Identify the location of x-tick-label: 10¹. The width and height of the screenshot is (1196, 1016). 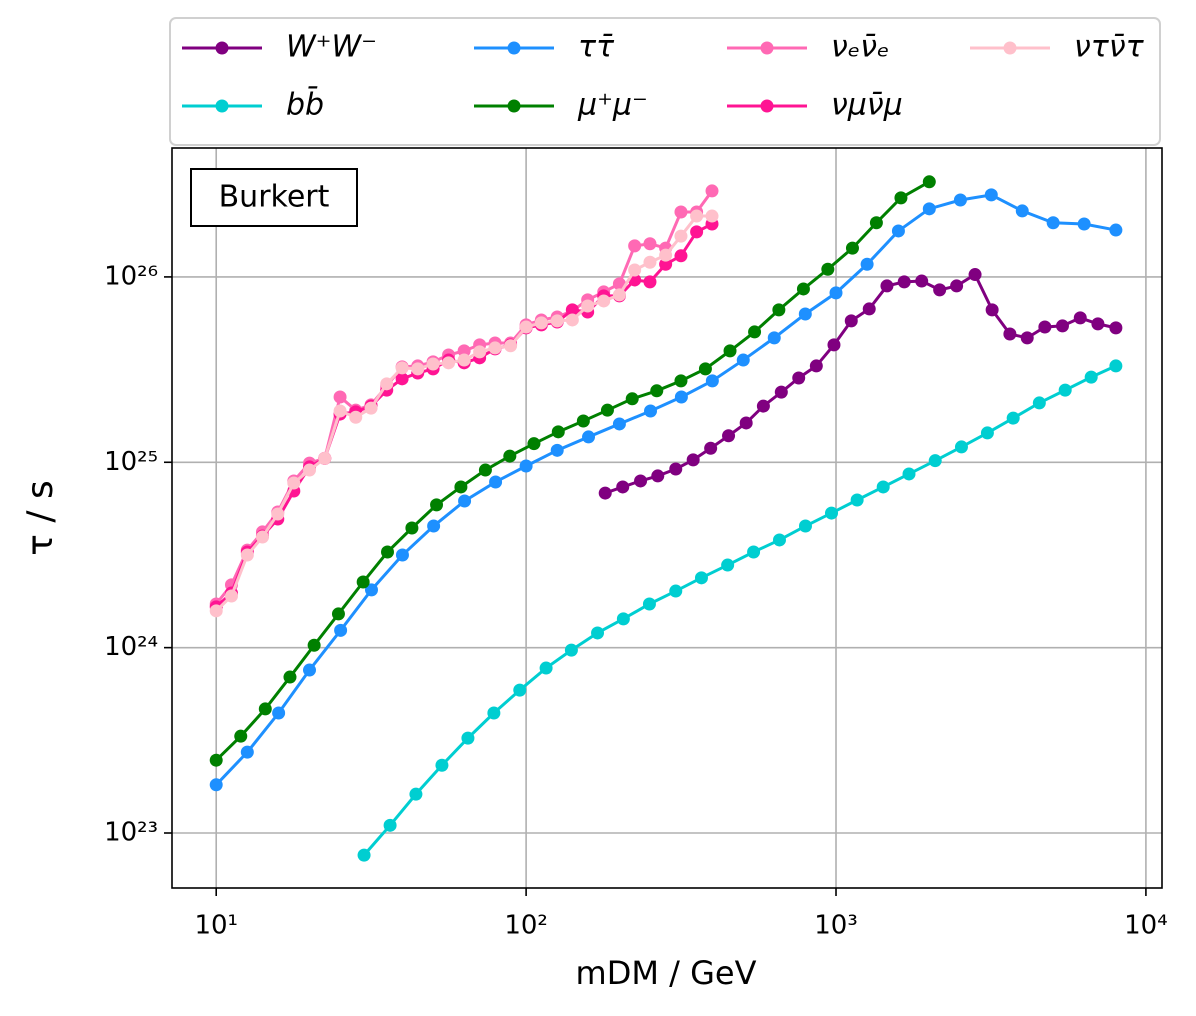
(216, 926).